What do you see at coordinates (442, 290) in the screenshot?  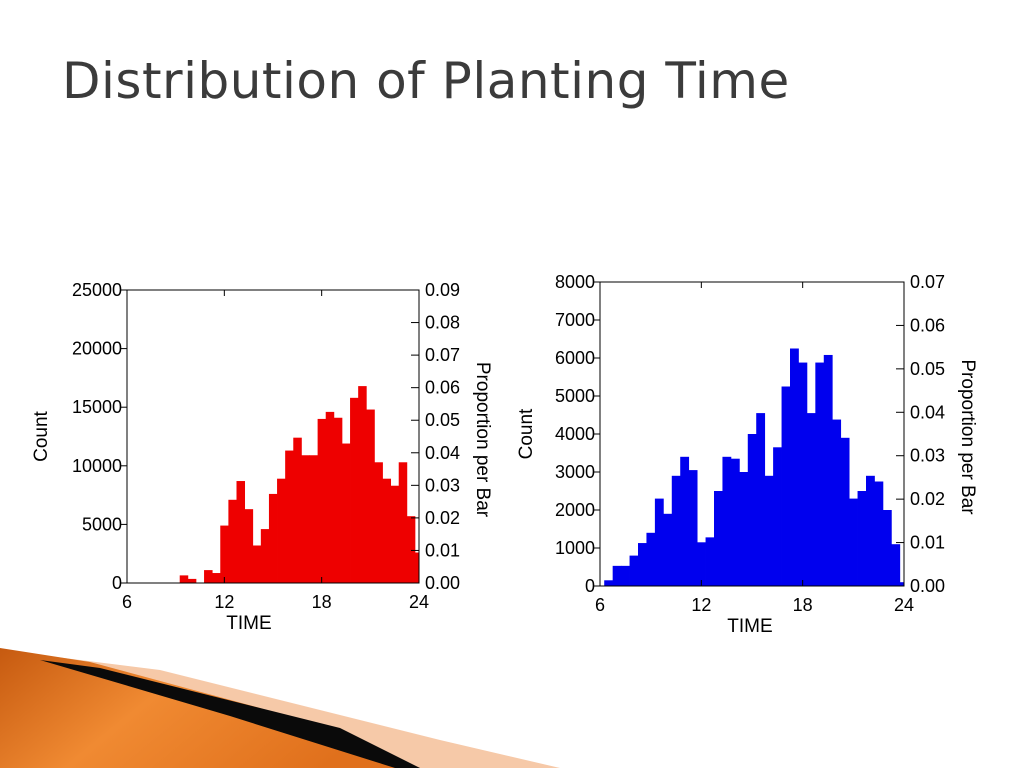 I see `y2-tick-label: 0.09` at bounding box center [442, 290].